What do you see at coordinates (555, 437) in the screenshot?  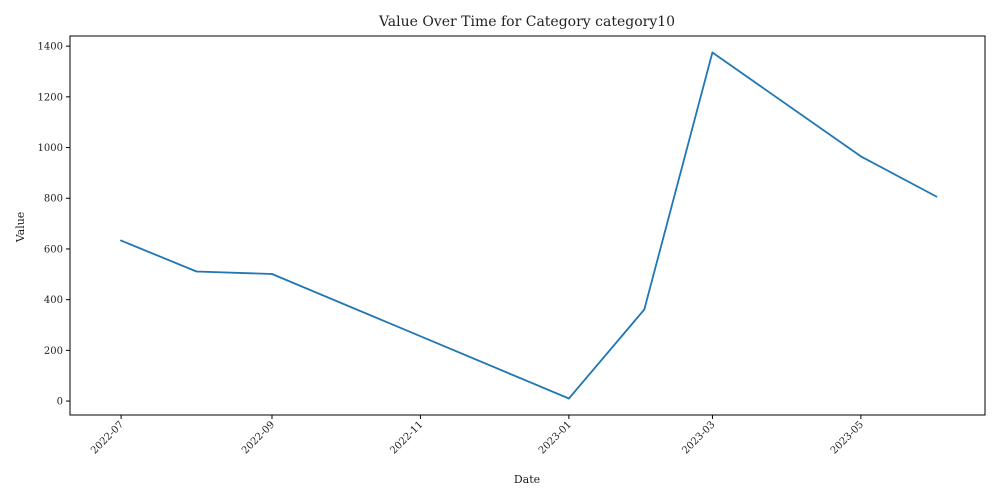 I see `x-tick-label: 2023-01` at bounding box center [555, 437].